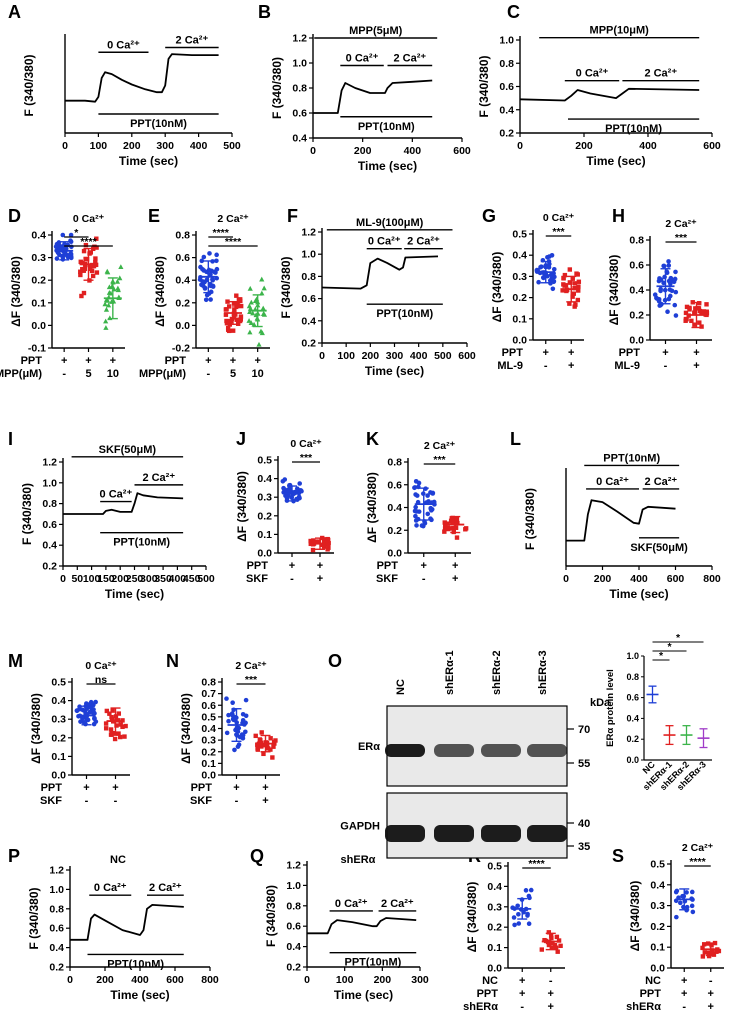 The image size is (729, 1023). I want to click on y-tick-label: 0.0, so click(264, 554).